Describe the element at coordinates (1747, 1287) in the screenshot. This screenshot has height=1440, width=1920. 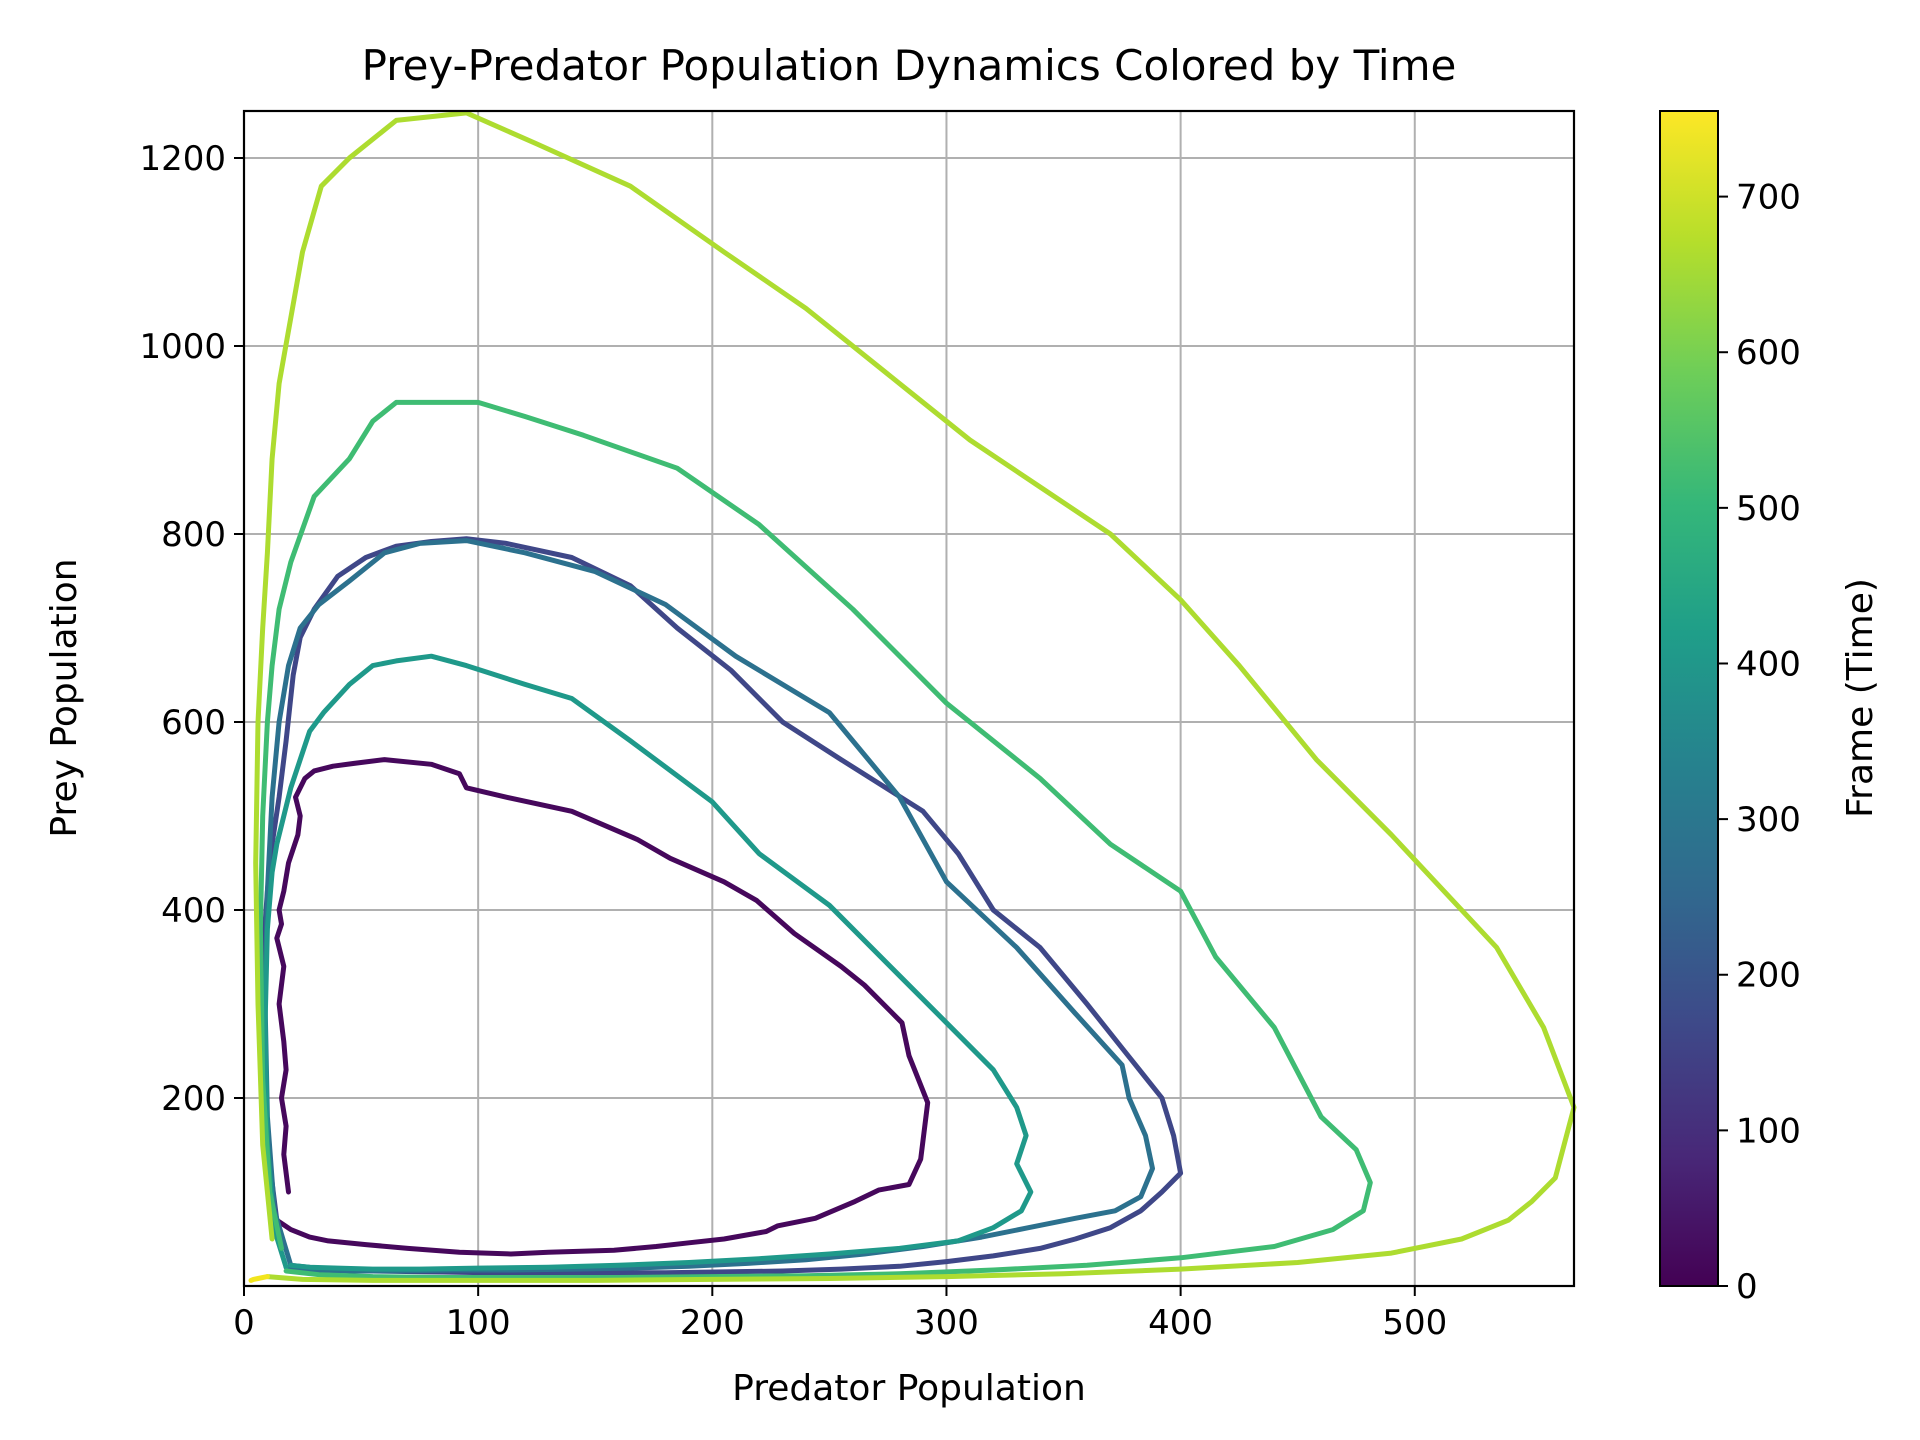
I see `colorbar-tick-label: 0` at that location.